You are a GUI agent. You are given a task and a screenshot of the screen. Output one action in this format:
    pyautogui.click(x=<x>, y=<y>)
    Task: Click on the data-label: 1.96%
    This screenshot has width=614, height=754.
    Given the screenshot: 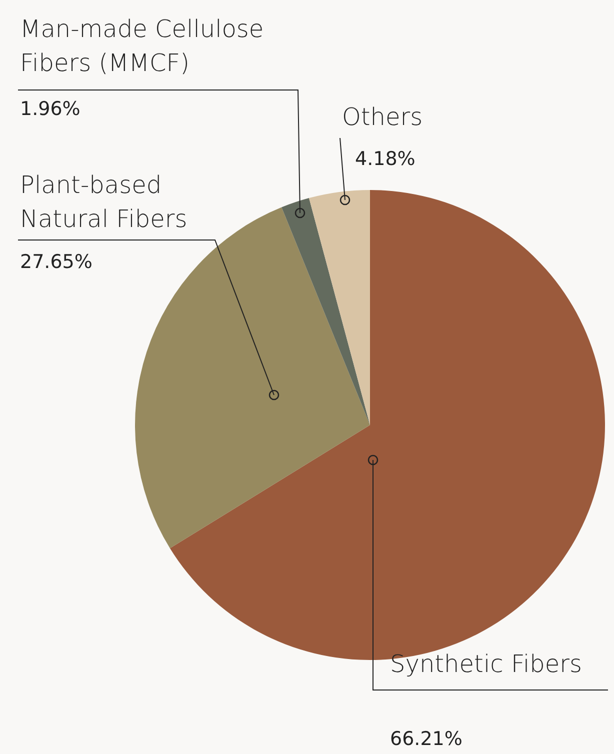 What is the action you would take?
    pyautogui.click(x=50, y=109)
    